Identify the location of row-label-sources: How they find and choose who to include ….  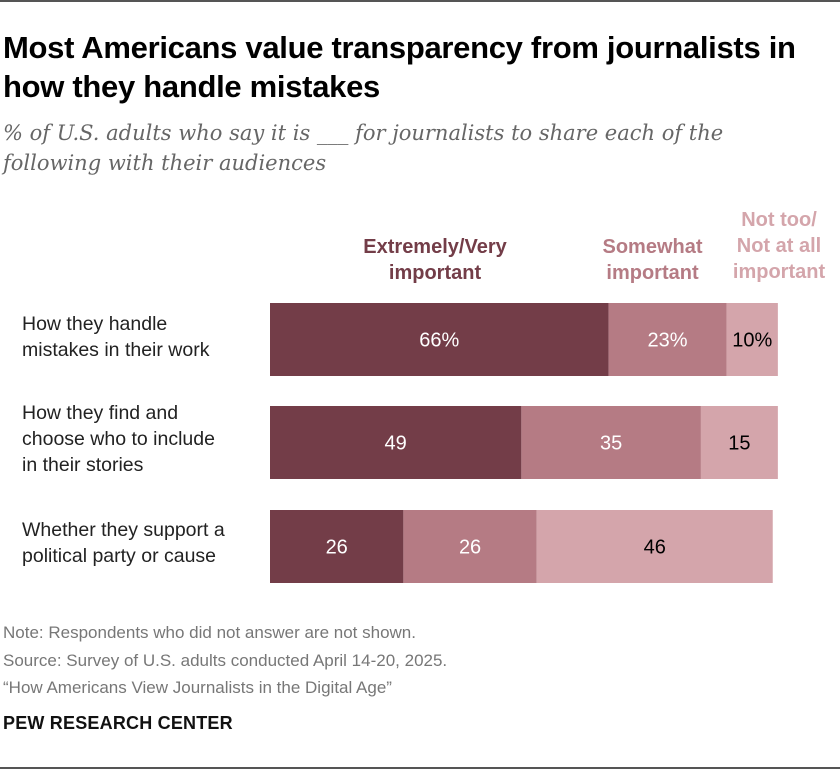
(147, 439).